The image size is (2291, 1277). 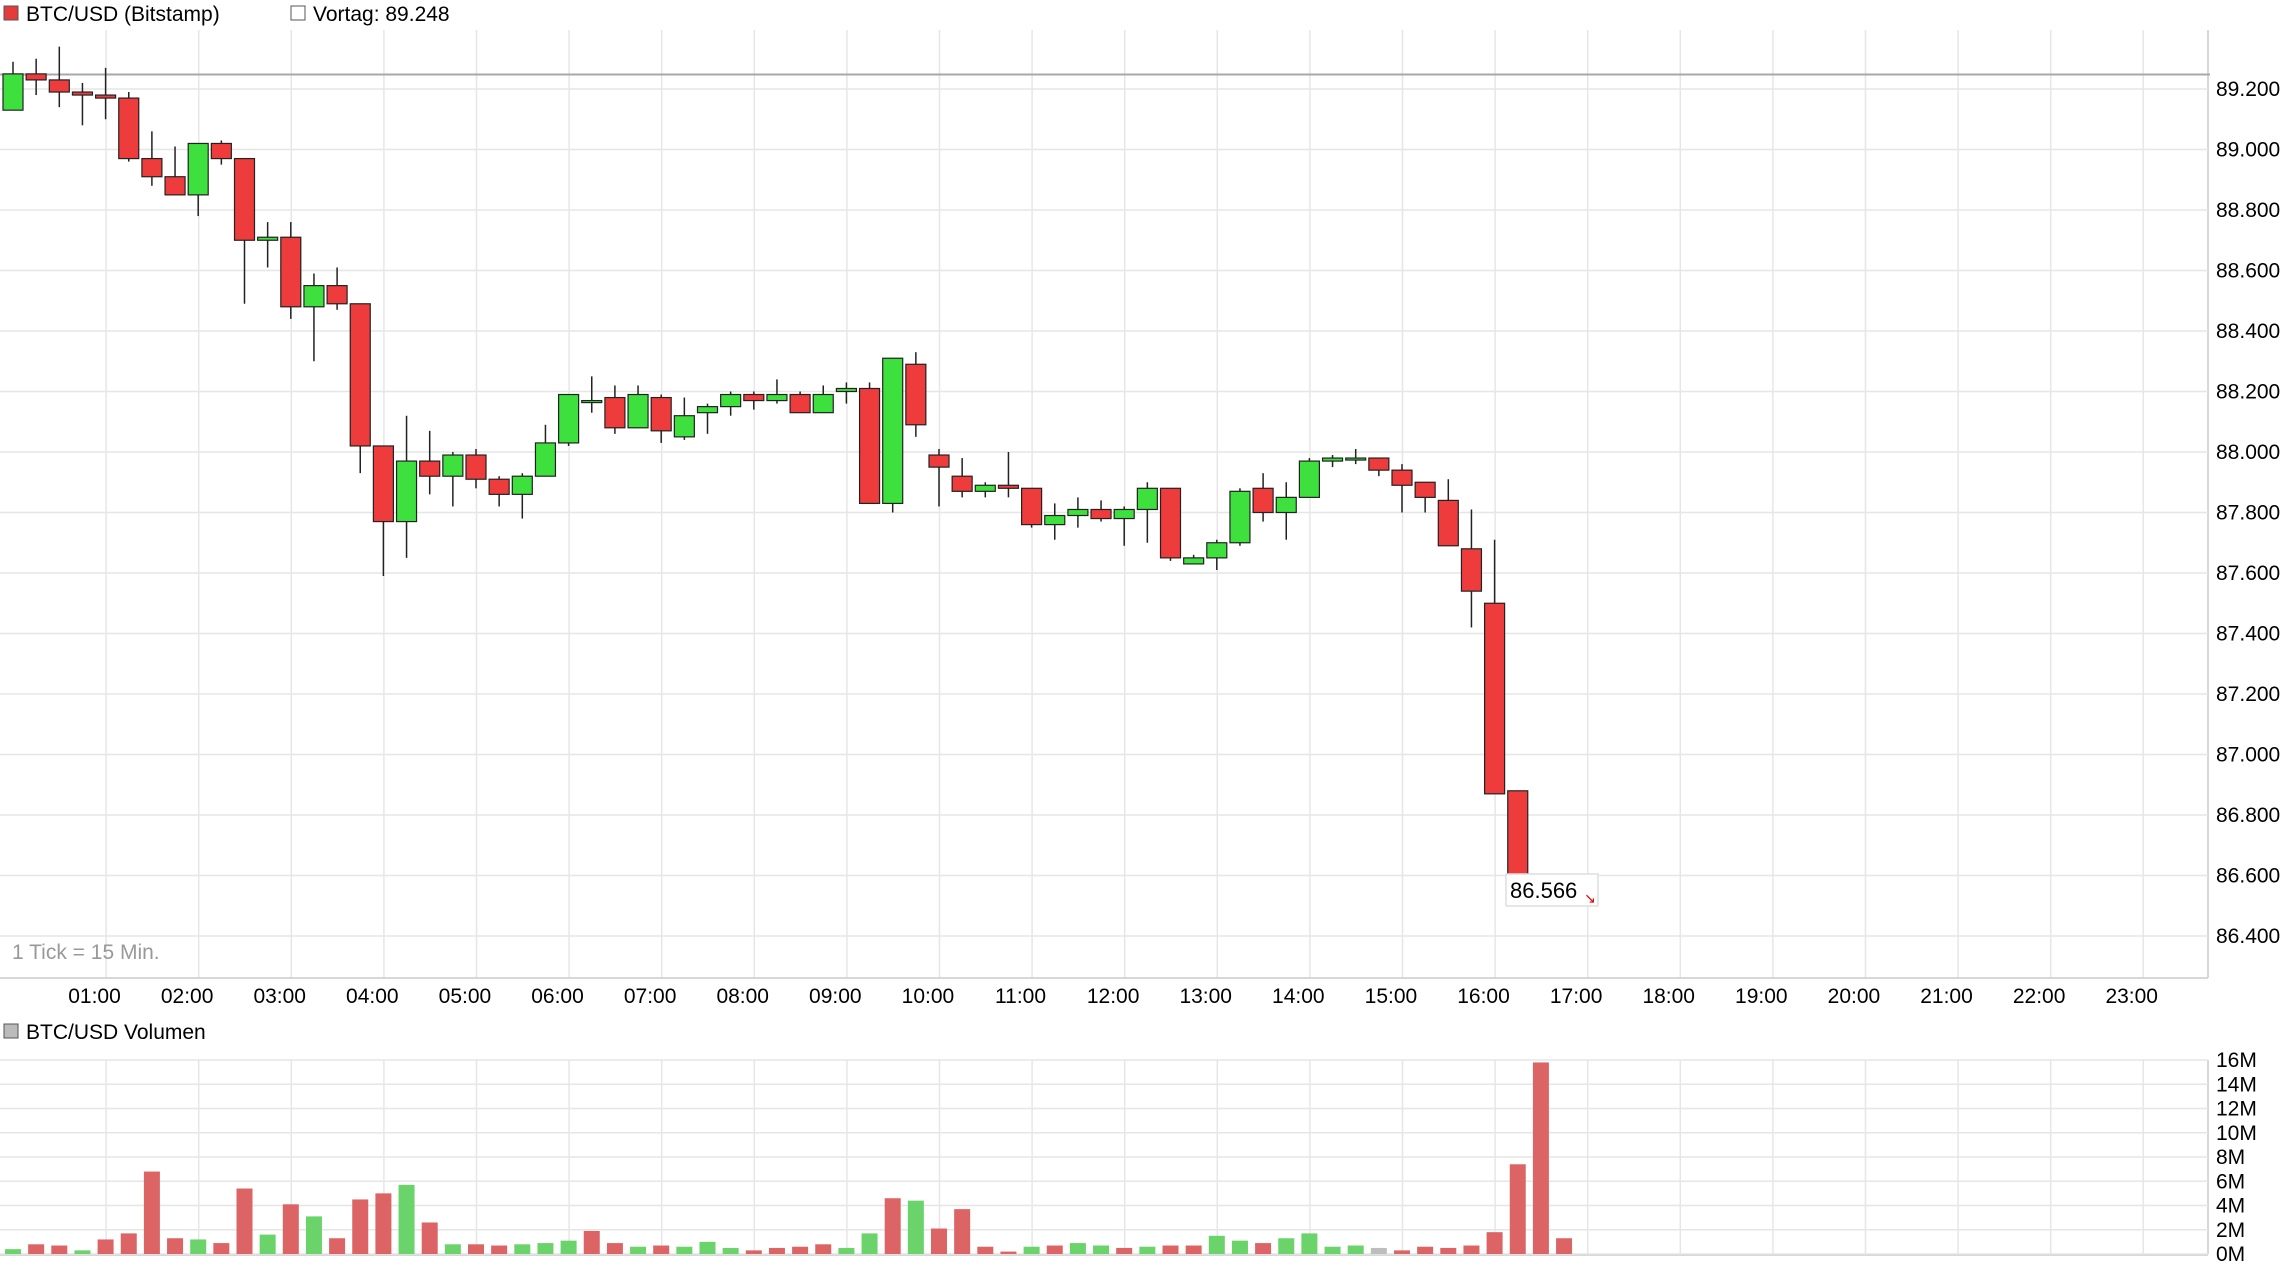 I want to click on last-price-box, so click(x=1552, y=890).